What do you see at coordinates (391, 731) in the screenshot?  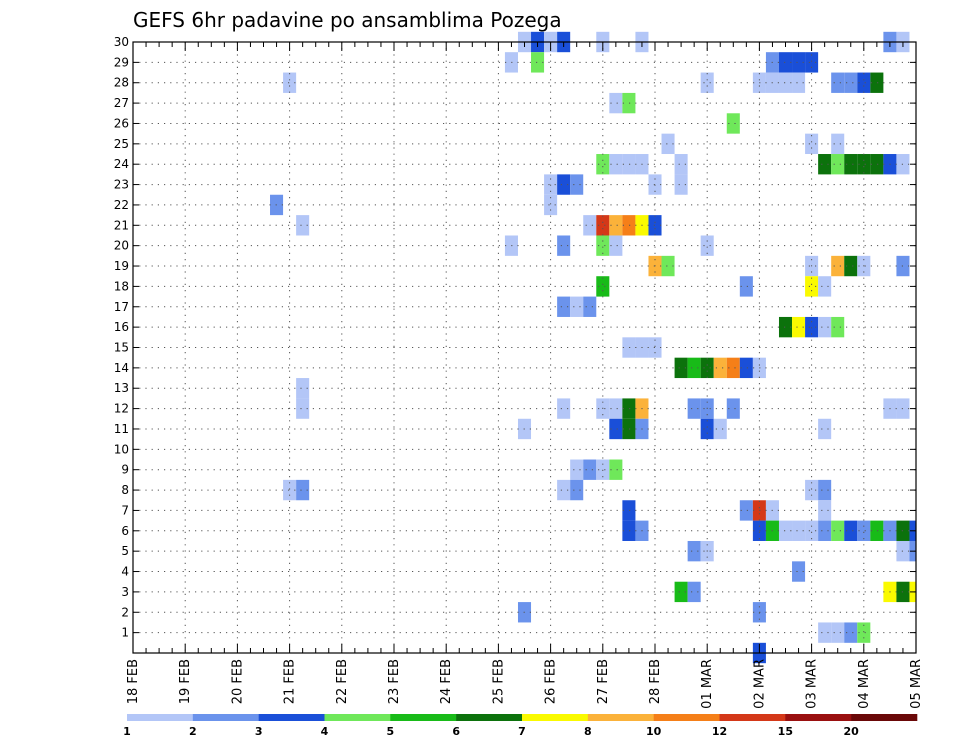 I see `legend-label: 5` at bounding box center [391, 731].